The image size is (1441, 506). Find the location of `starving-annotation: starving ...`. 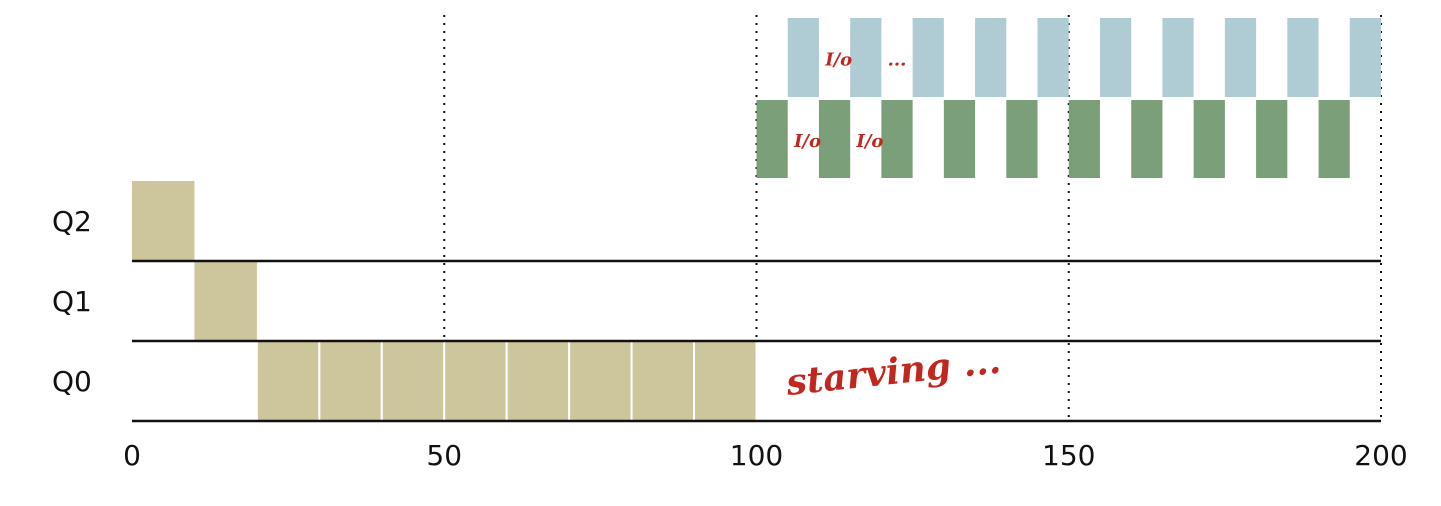

starving-annotation: starving ... is located at coordinates (892, 372).